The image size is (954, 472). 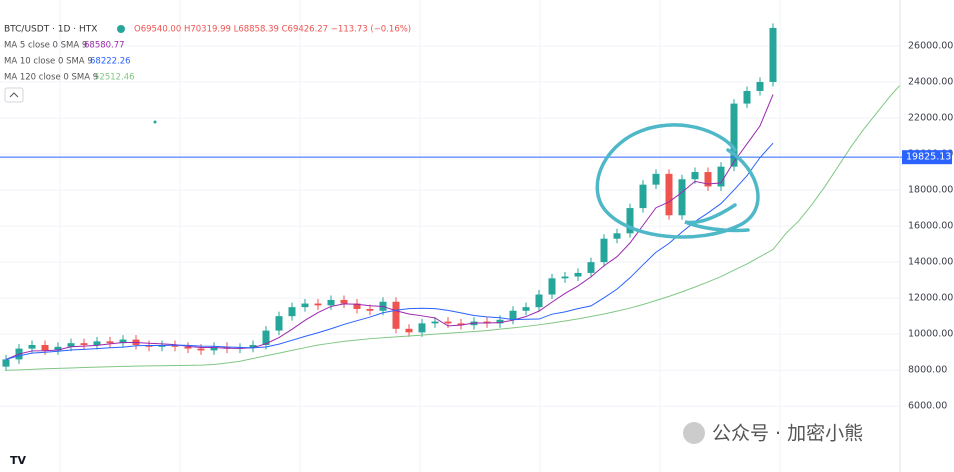 What do you see at coordinates (694, 433) in the screenshot?
I see `wechat-icon` at bounding box center [694, 433].